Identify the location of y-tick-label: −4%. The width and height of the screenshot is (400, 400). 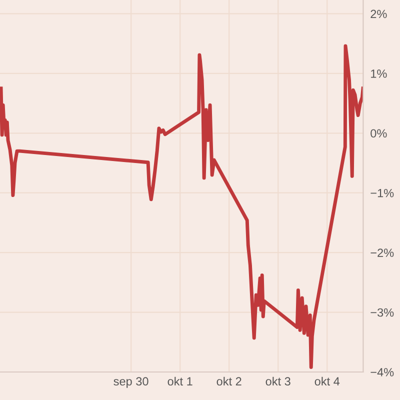
(382, 372).